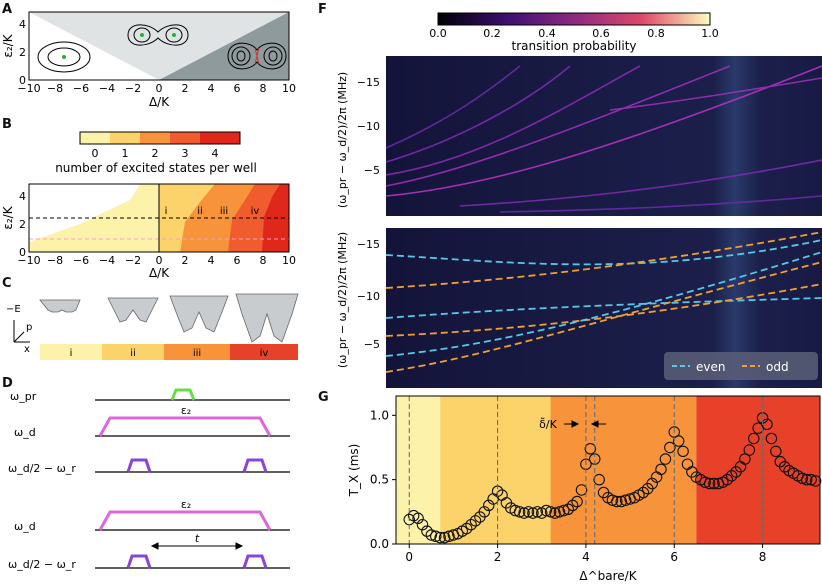 Image resolution: width=822 pixels, height=585 pixels. Describe the element at coordinates (60, 306) in the screenshot. I see `c-well-i-icon` at that location.